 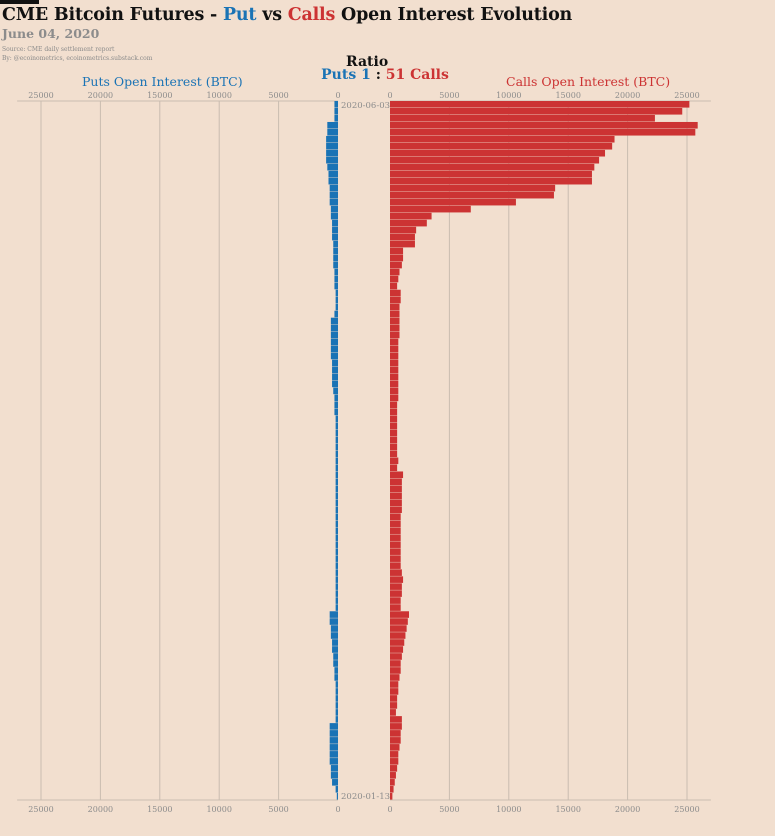 I want to click on calls-axis-title: Calls Open Interest (BTC), so click(x=588, y=81).